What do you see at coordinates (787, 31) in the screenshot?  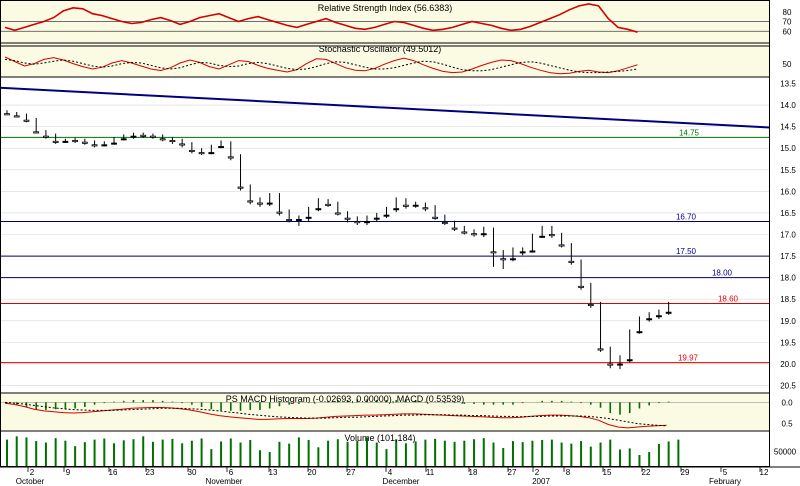 I see `rsi-tick-label: 60` at bounding box center [787, 31].